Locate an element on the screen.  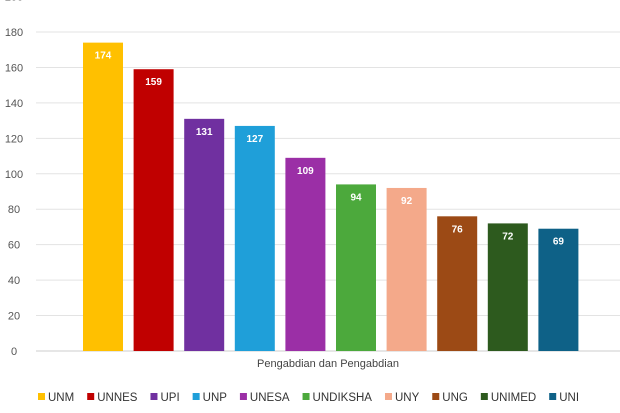
legend-swatch-ung is located at coordinates (436, 396).